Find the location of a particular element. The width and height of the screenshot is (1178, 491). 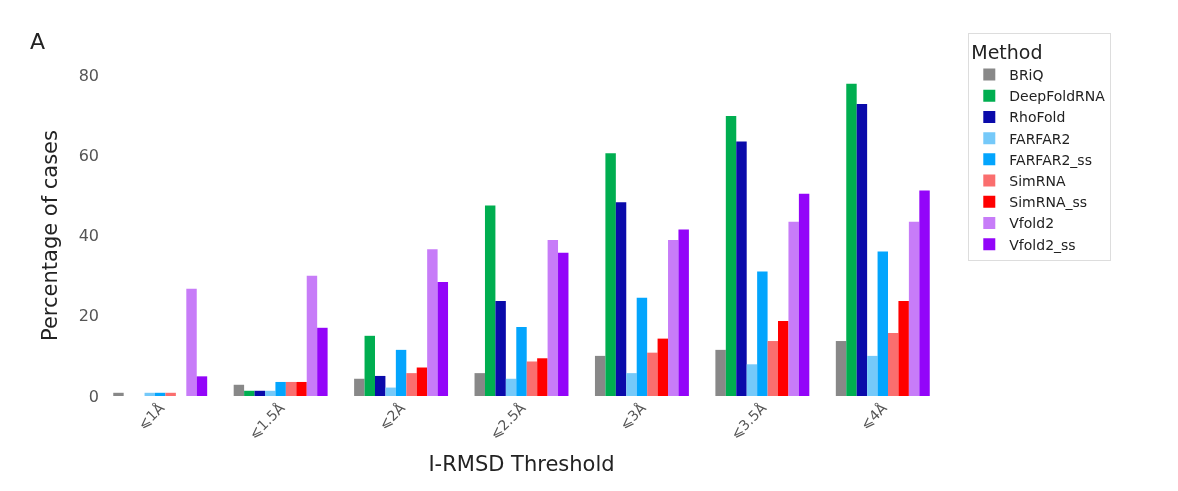

x-axis-title: I-RMSD Threshold is located at coordinates (521, 464).